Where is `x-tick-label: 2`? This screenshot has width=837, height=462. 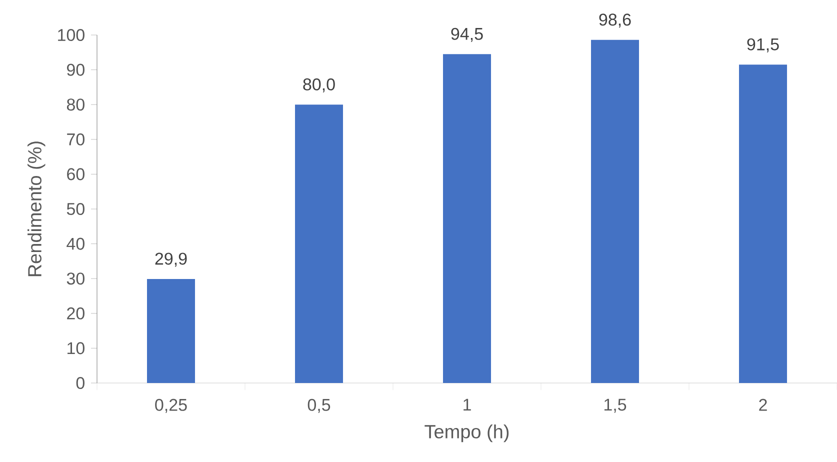 x-tick-label: 2 is located at coordinates (763, 404).